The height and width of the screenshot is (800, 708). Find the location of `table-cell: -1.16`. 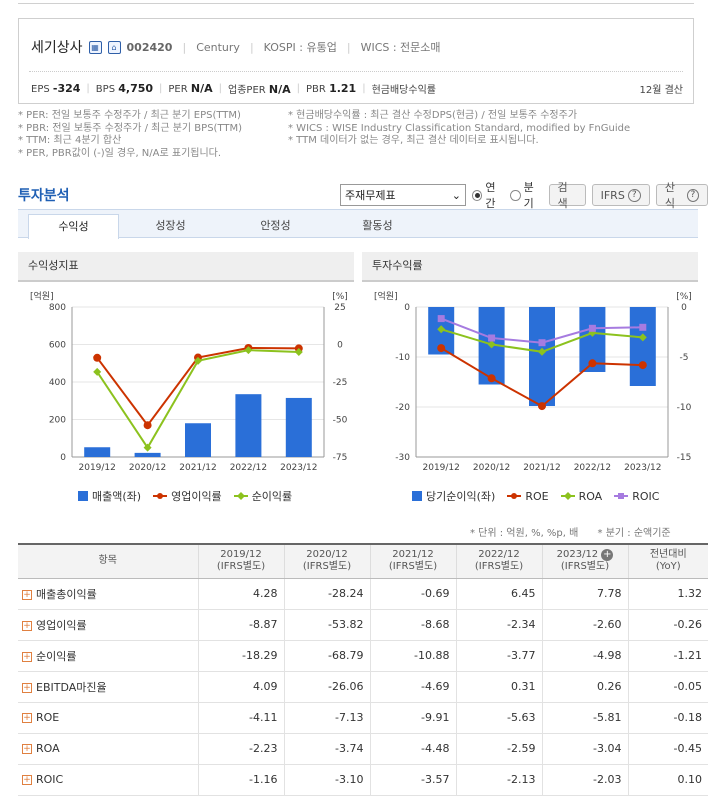

table-cell: -1.16 is located at coordinates (240, 780).